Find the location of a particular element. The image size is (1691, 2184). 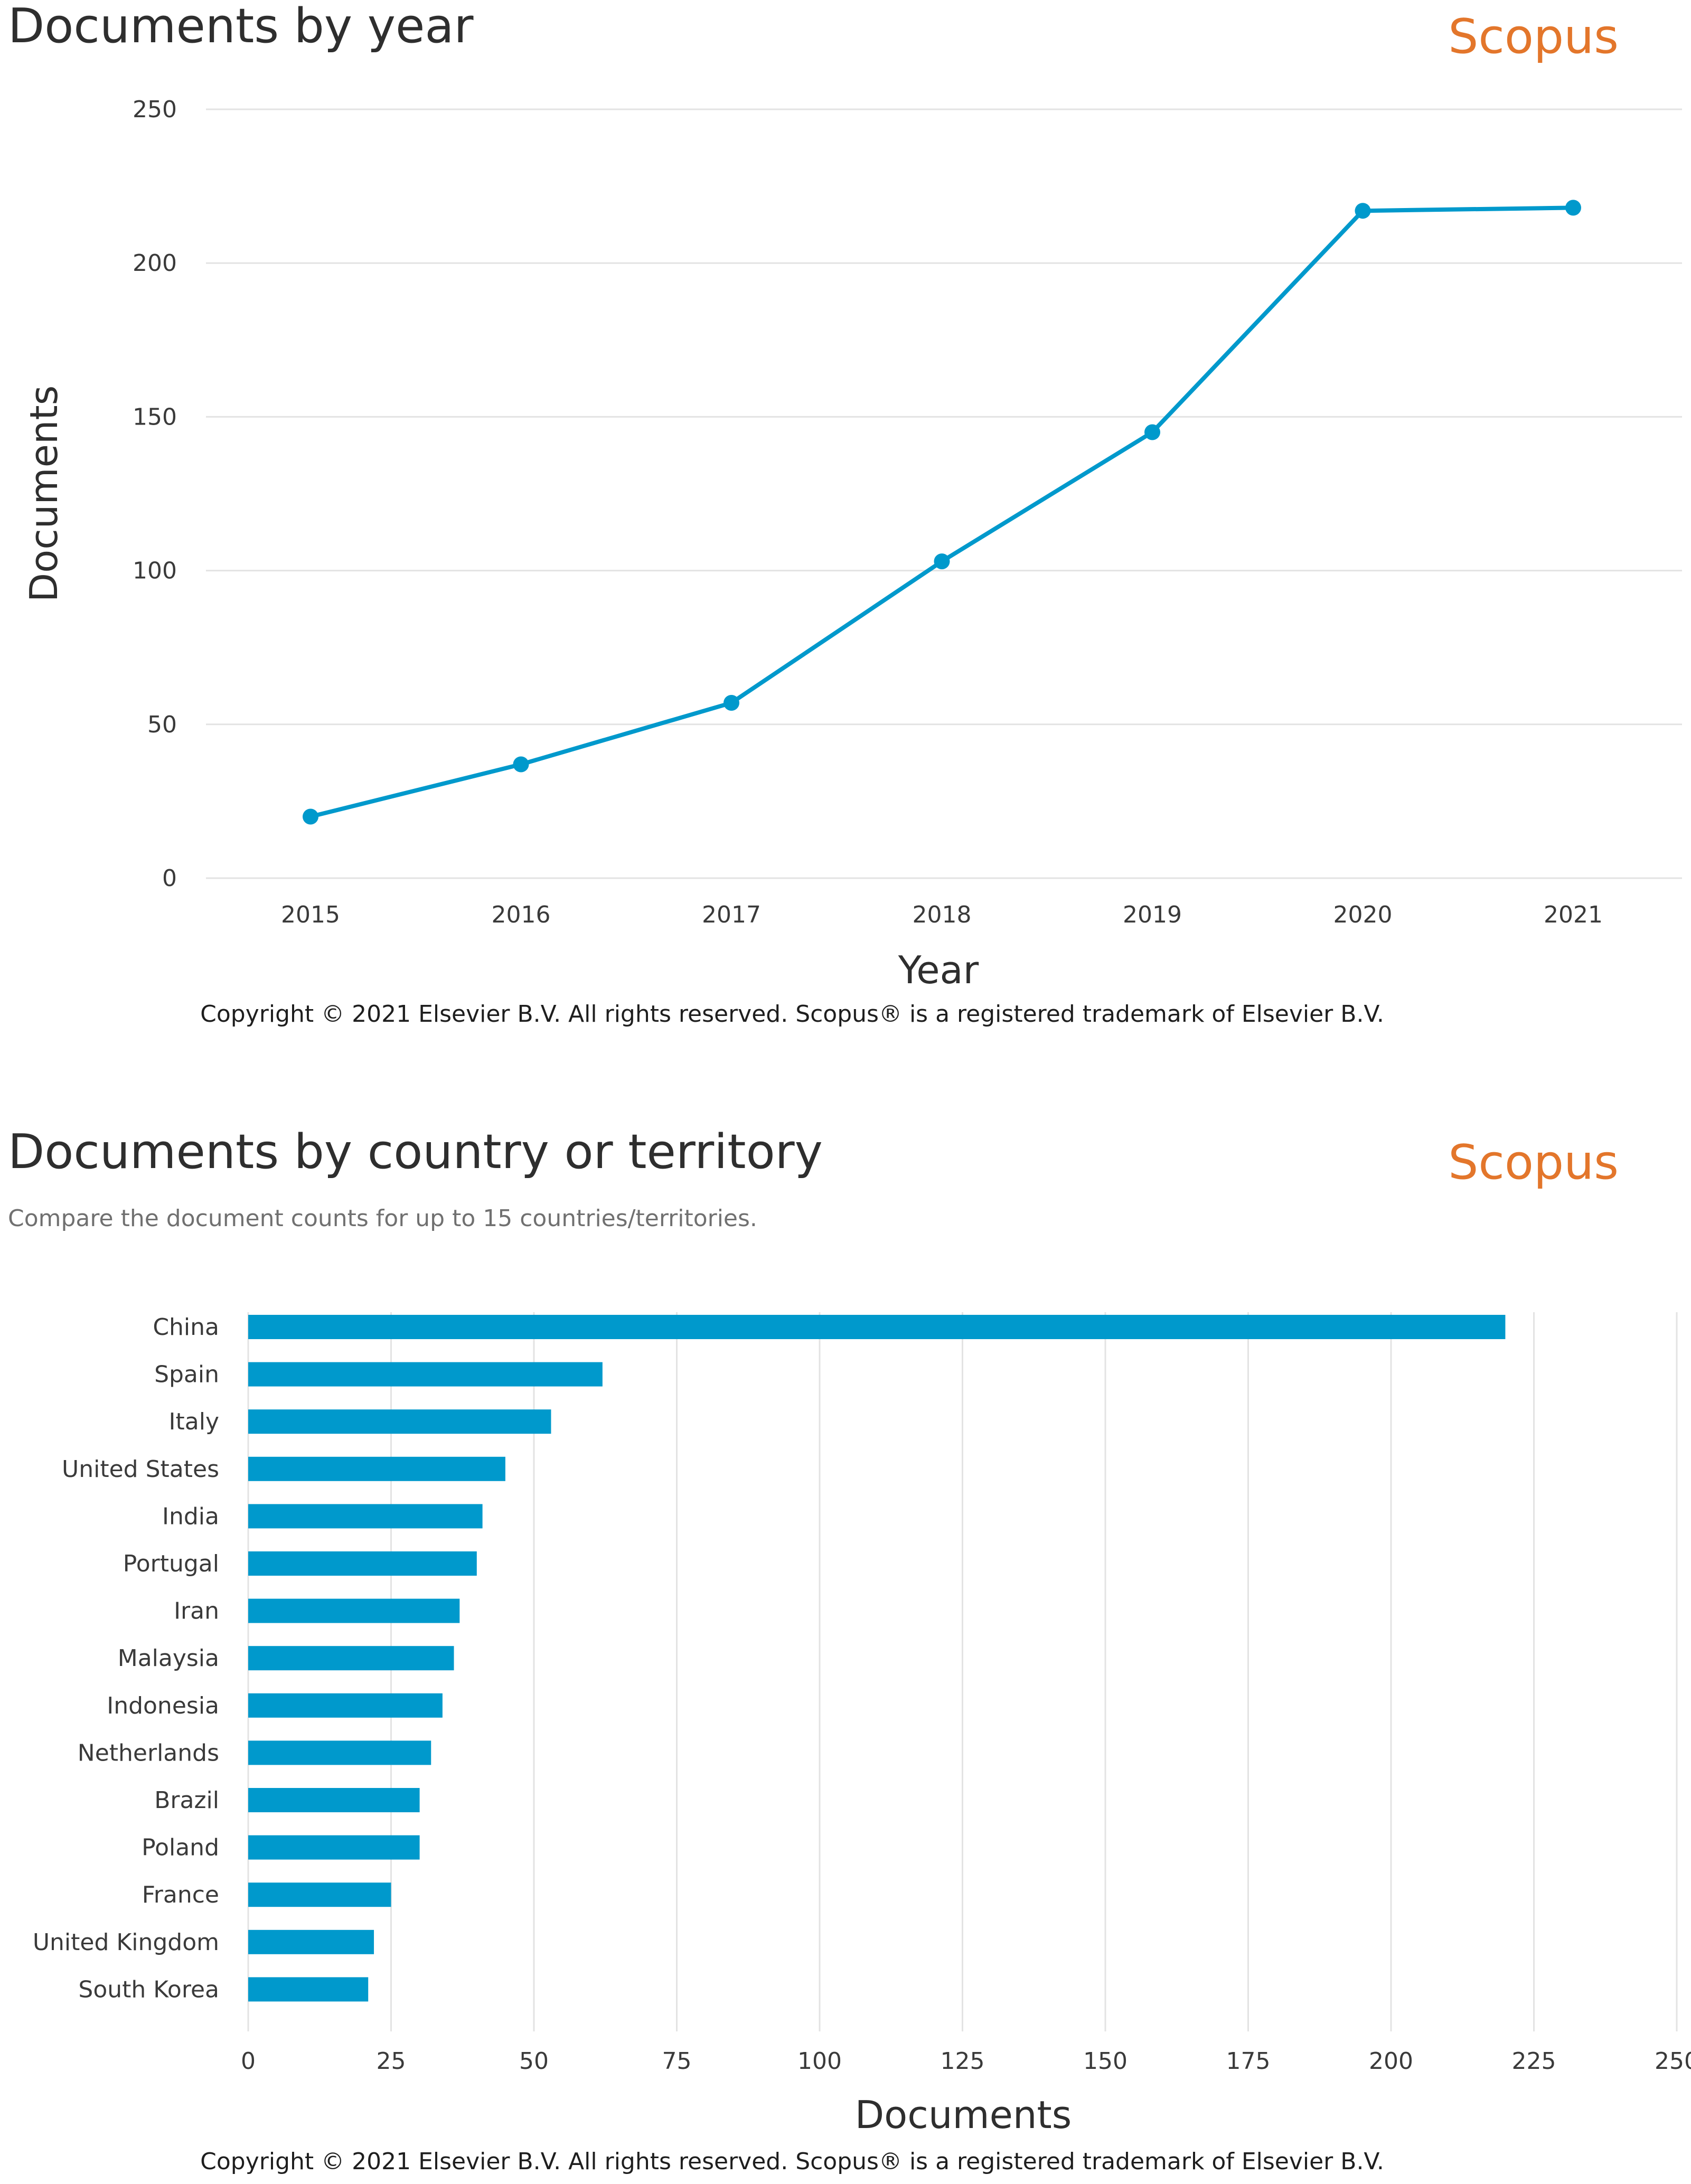

line-x-tick-label: 2016 is located at coordinates (521, 914).